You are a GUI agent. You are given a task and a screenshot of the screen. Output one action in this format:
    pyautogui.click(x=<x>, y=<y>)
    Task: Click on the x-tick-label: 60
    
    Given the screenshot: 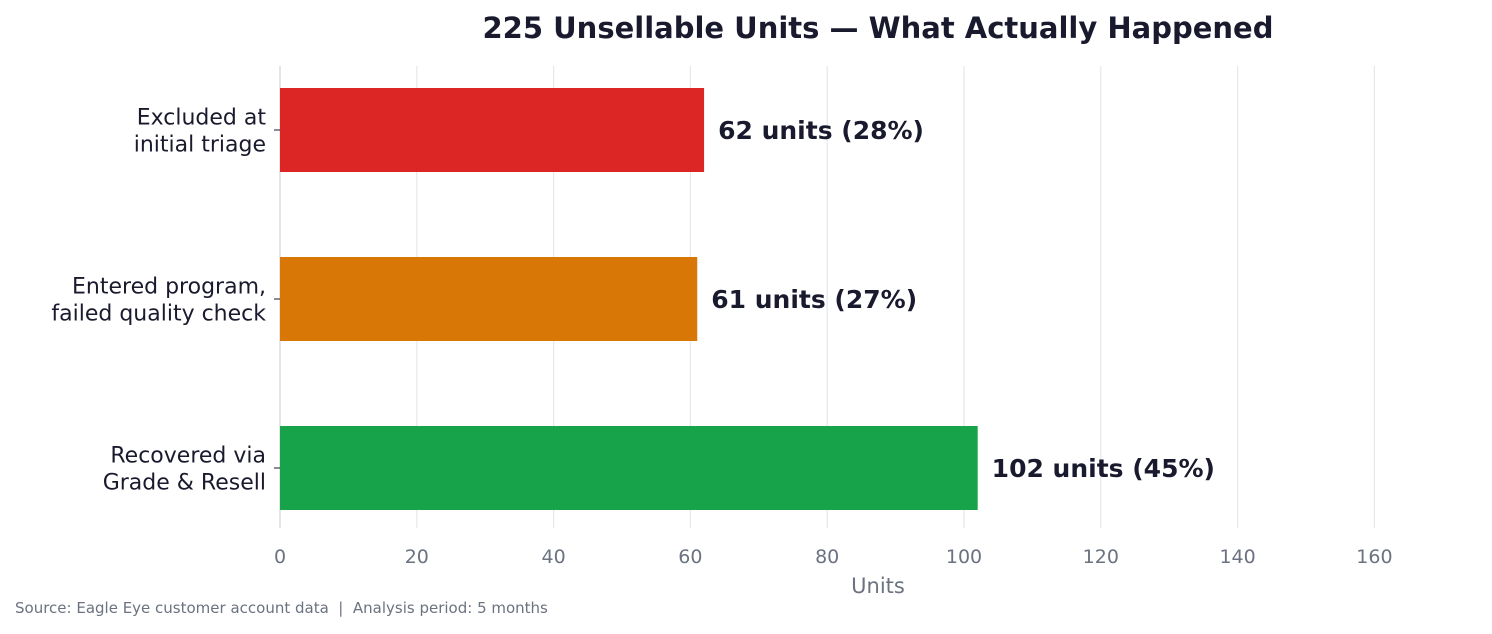 What is the action you would take?
    pyautogui.click(x=690, y=557)
    